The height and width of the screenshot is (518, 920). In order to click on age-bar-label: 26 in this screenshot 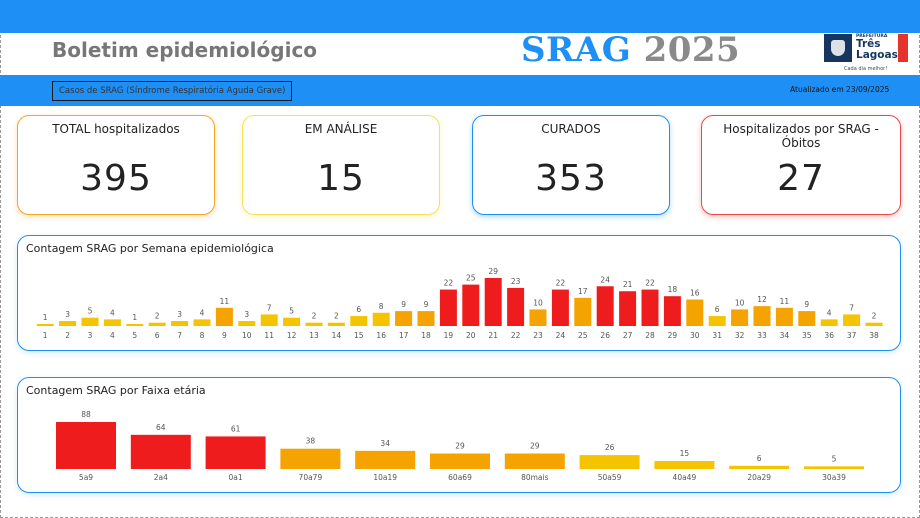, I will do `click(610, 447)`.